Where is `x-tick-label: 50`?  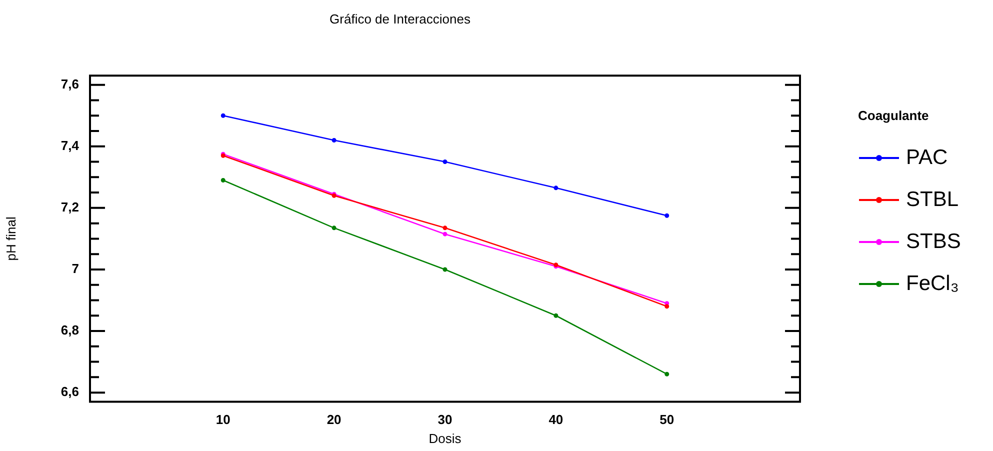
x-tick-label: 50 is located at coordinates (667, 420).